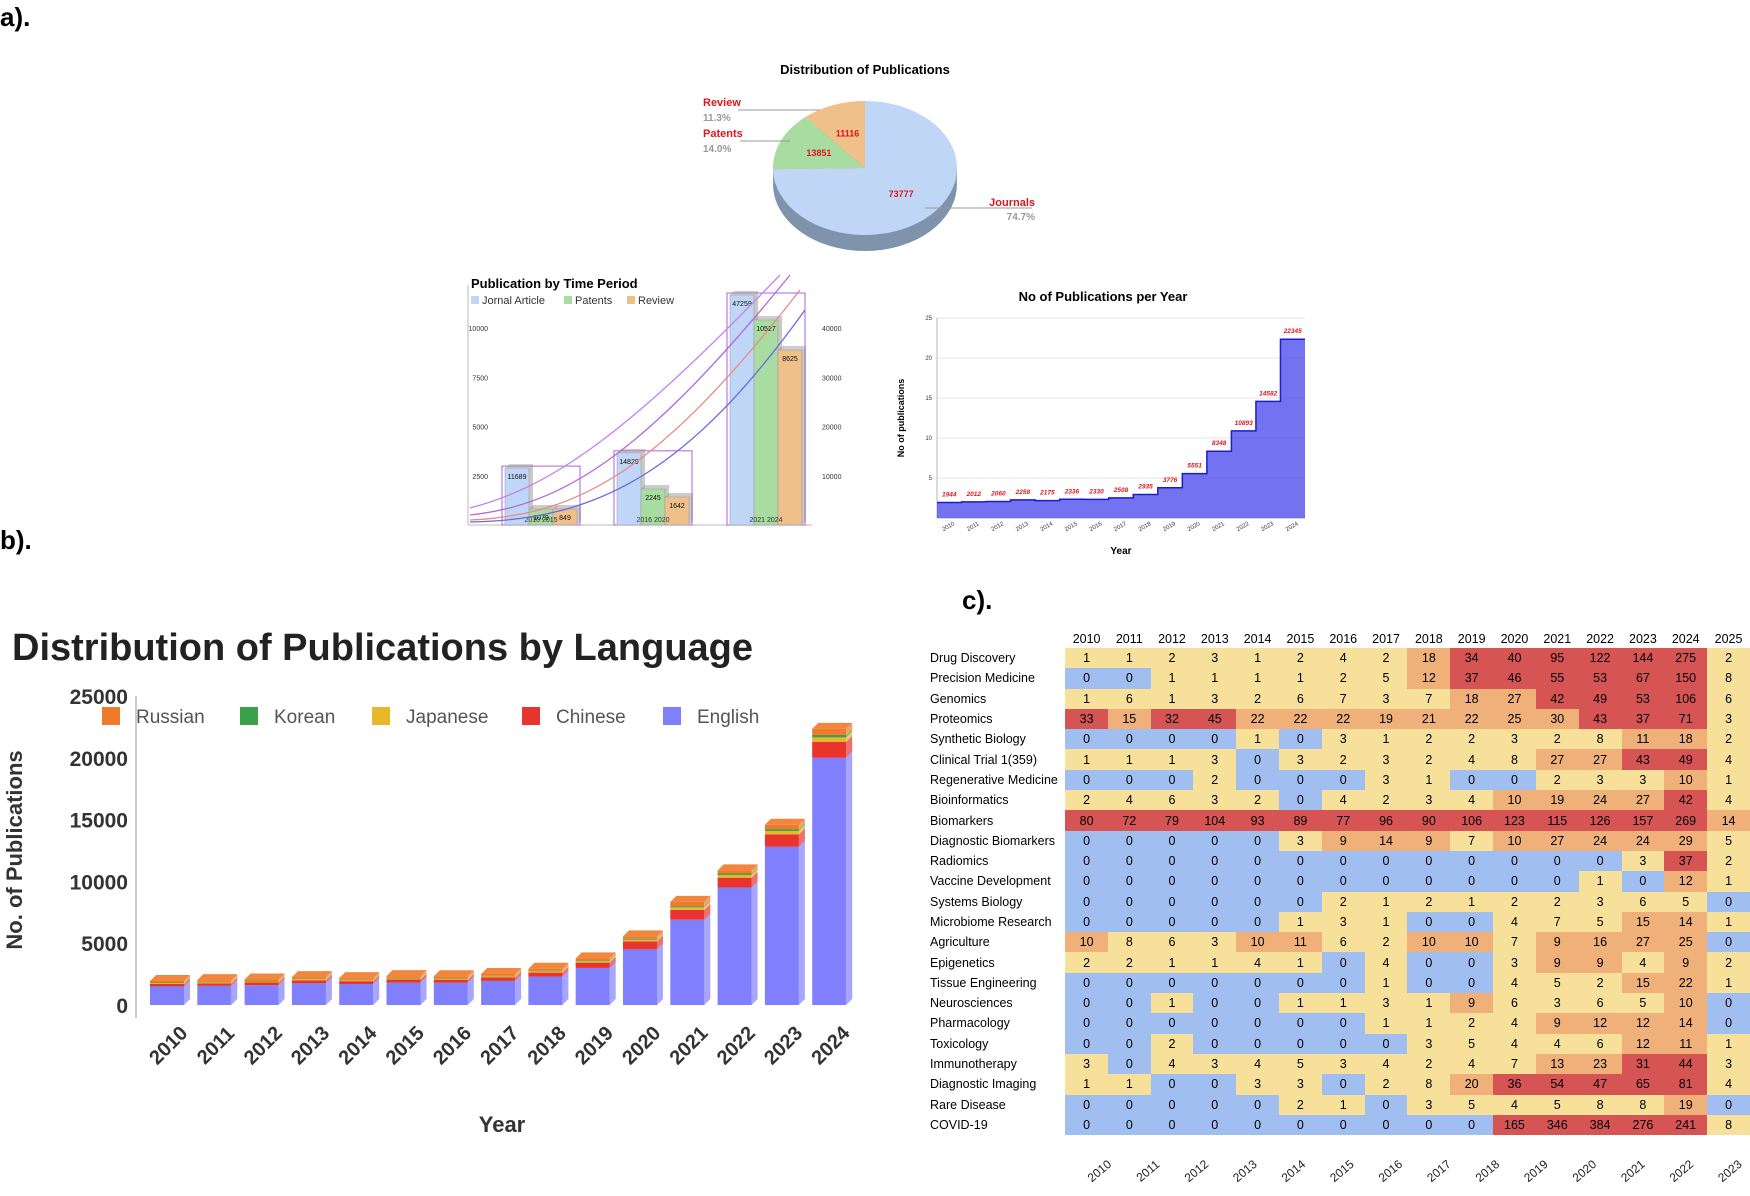 This screenshot has width=1750, height=1196. Describe the element at coordinates (996, 639) in the screenshot. I see `heatmap-corner` at that location.